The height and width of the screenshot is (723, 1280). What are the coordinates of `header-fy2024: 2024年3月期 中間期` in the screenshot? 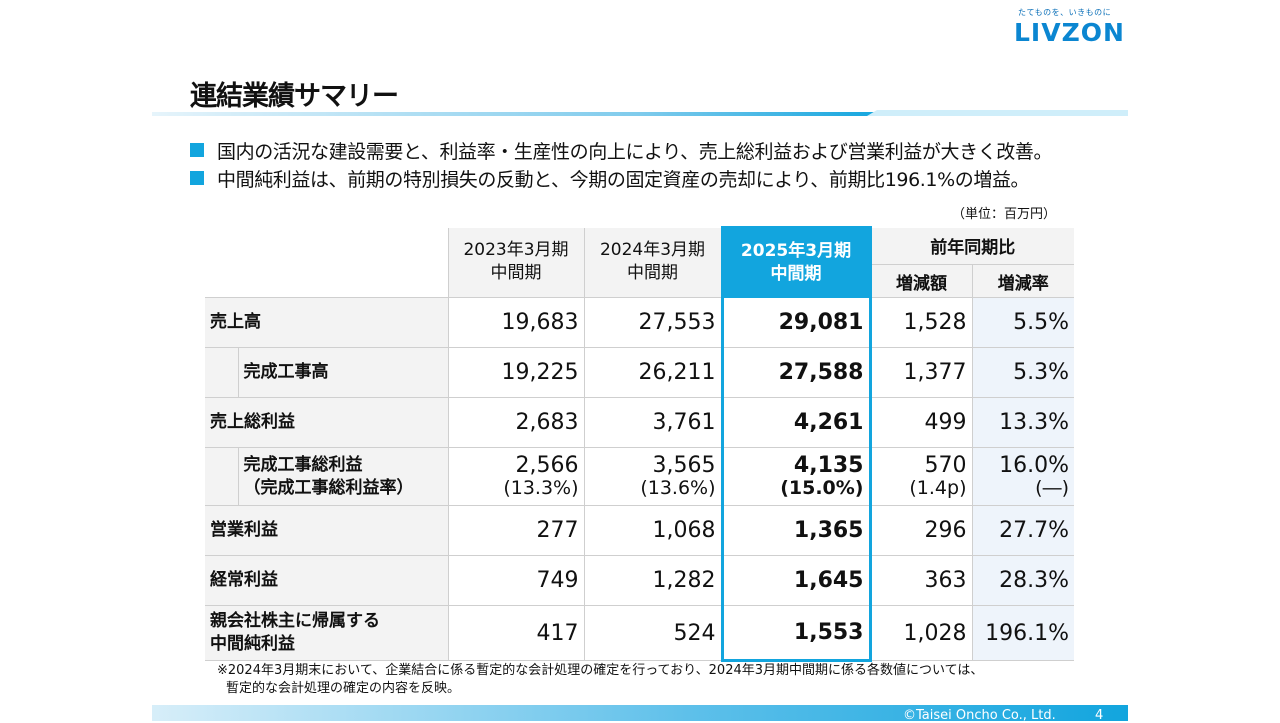 It's located at (652, 262).